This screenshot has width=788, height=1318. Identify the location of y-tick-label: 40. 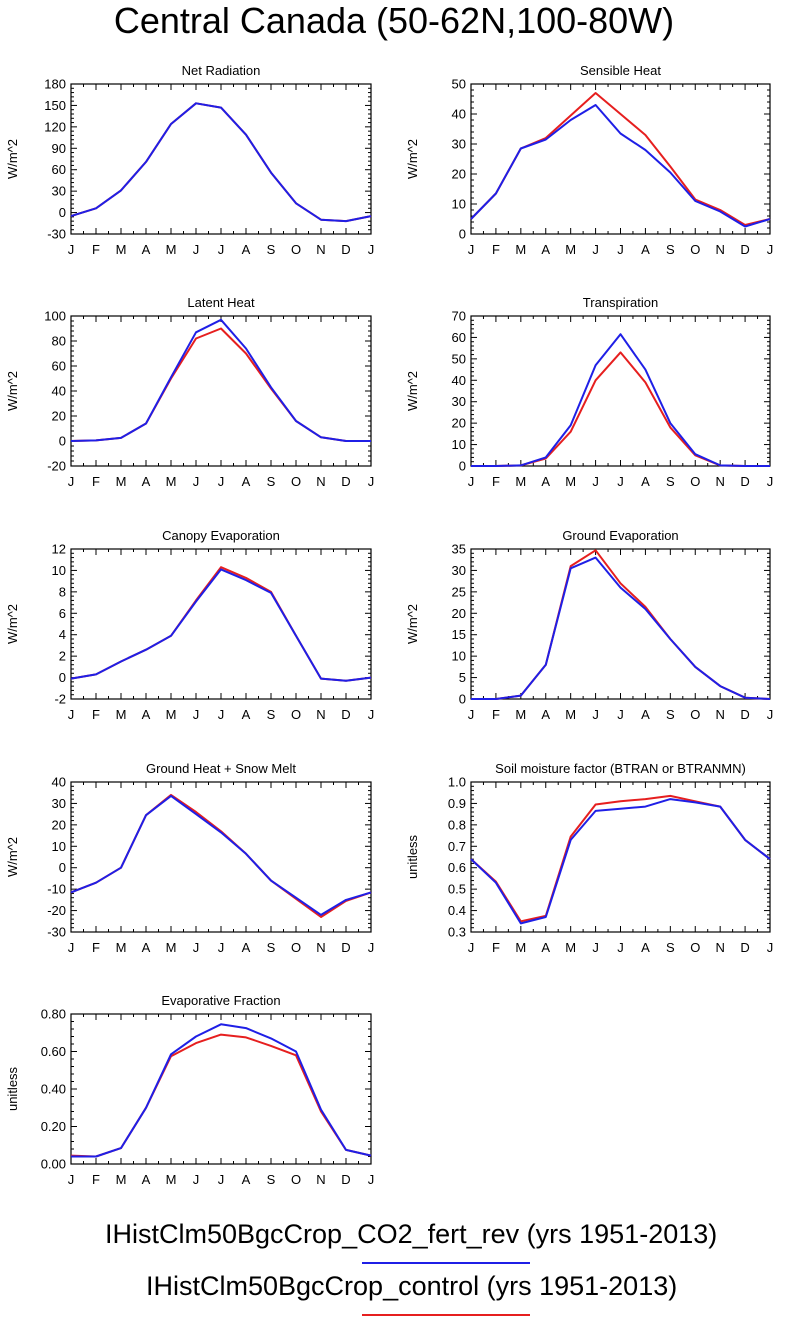
(59, 782).